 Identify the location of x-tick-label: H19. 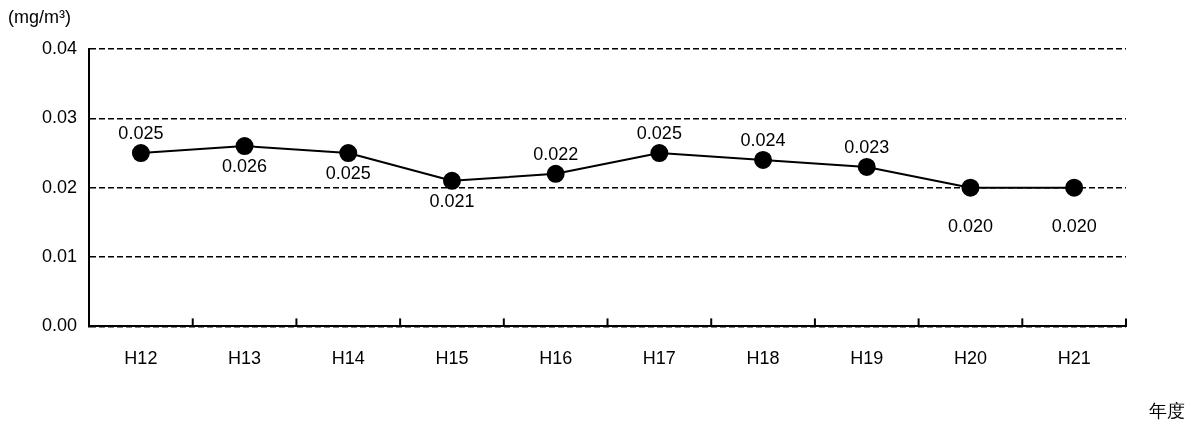
(867, 358).